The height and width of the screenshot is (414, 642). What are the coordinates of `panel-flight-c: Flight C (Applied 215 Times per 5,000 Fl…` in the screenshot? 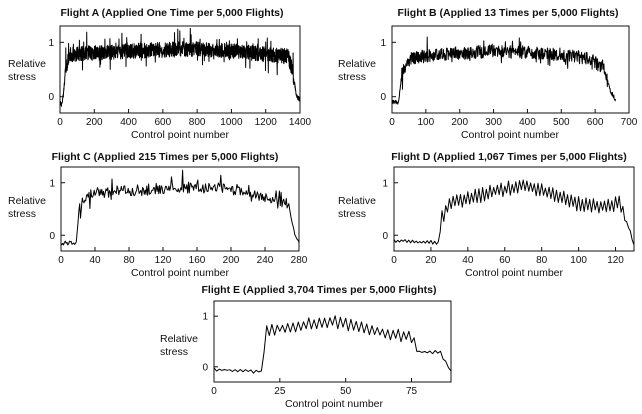 It's located at (158, 215).